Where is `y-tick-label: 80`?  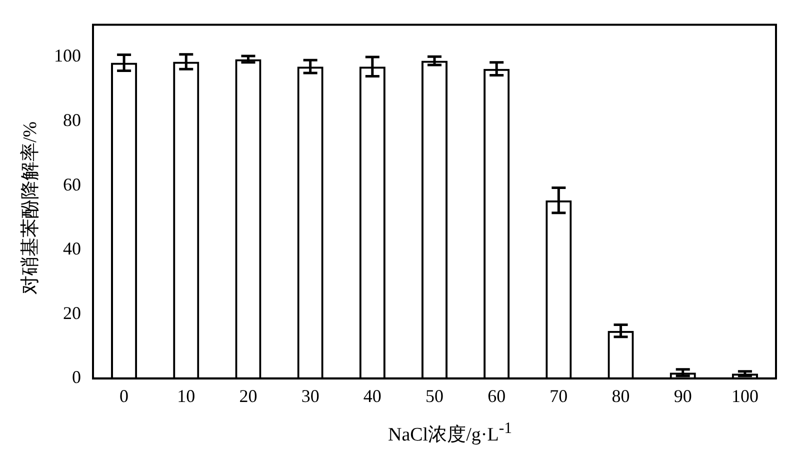
y-tick-label: 80 is located at coordinates (72, 120).